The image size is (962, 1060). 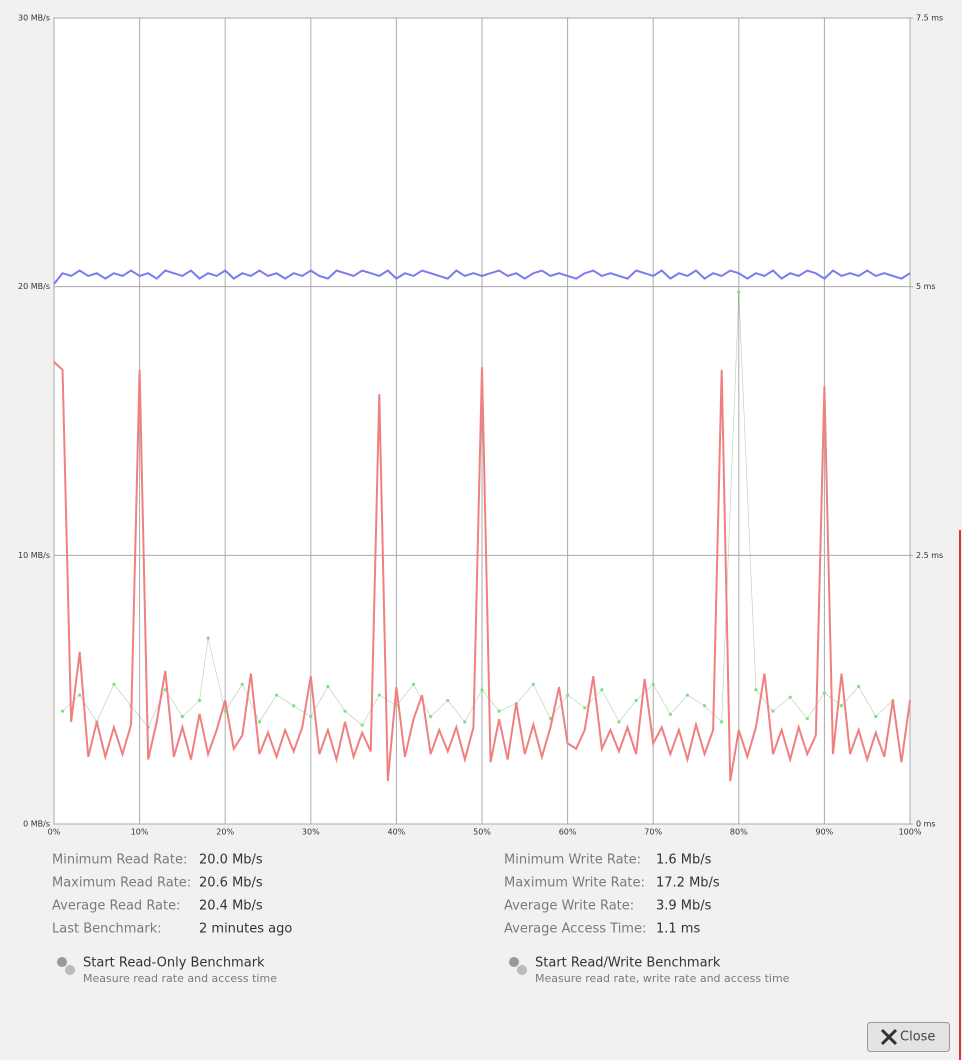 What do you see at coordinates (34, 286) in the screenshot?
I see `y-tick-label: 20 MB/s` at bounding box center [34, 286].